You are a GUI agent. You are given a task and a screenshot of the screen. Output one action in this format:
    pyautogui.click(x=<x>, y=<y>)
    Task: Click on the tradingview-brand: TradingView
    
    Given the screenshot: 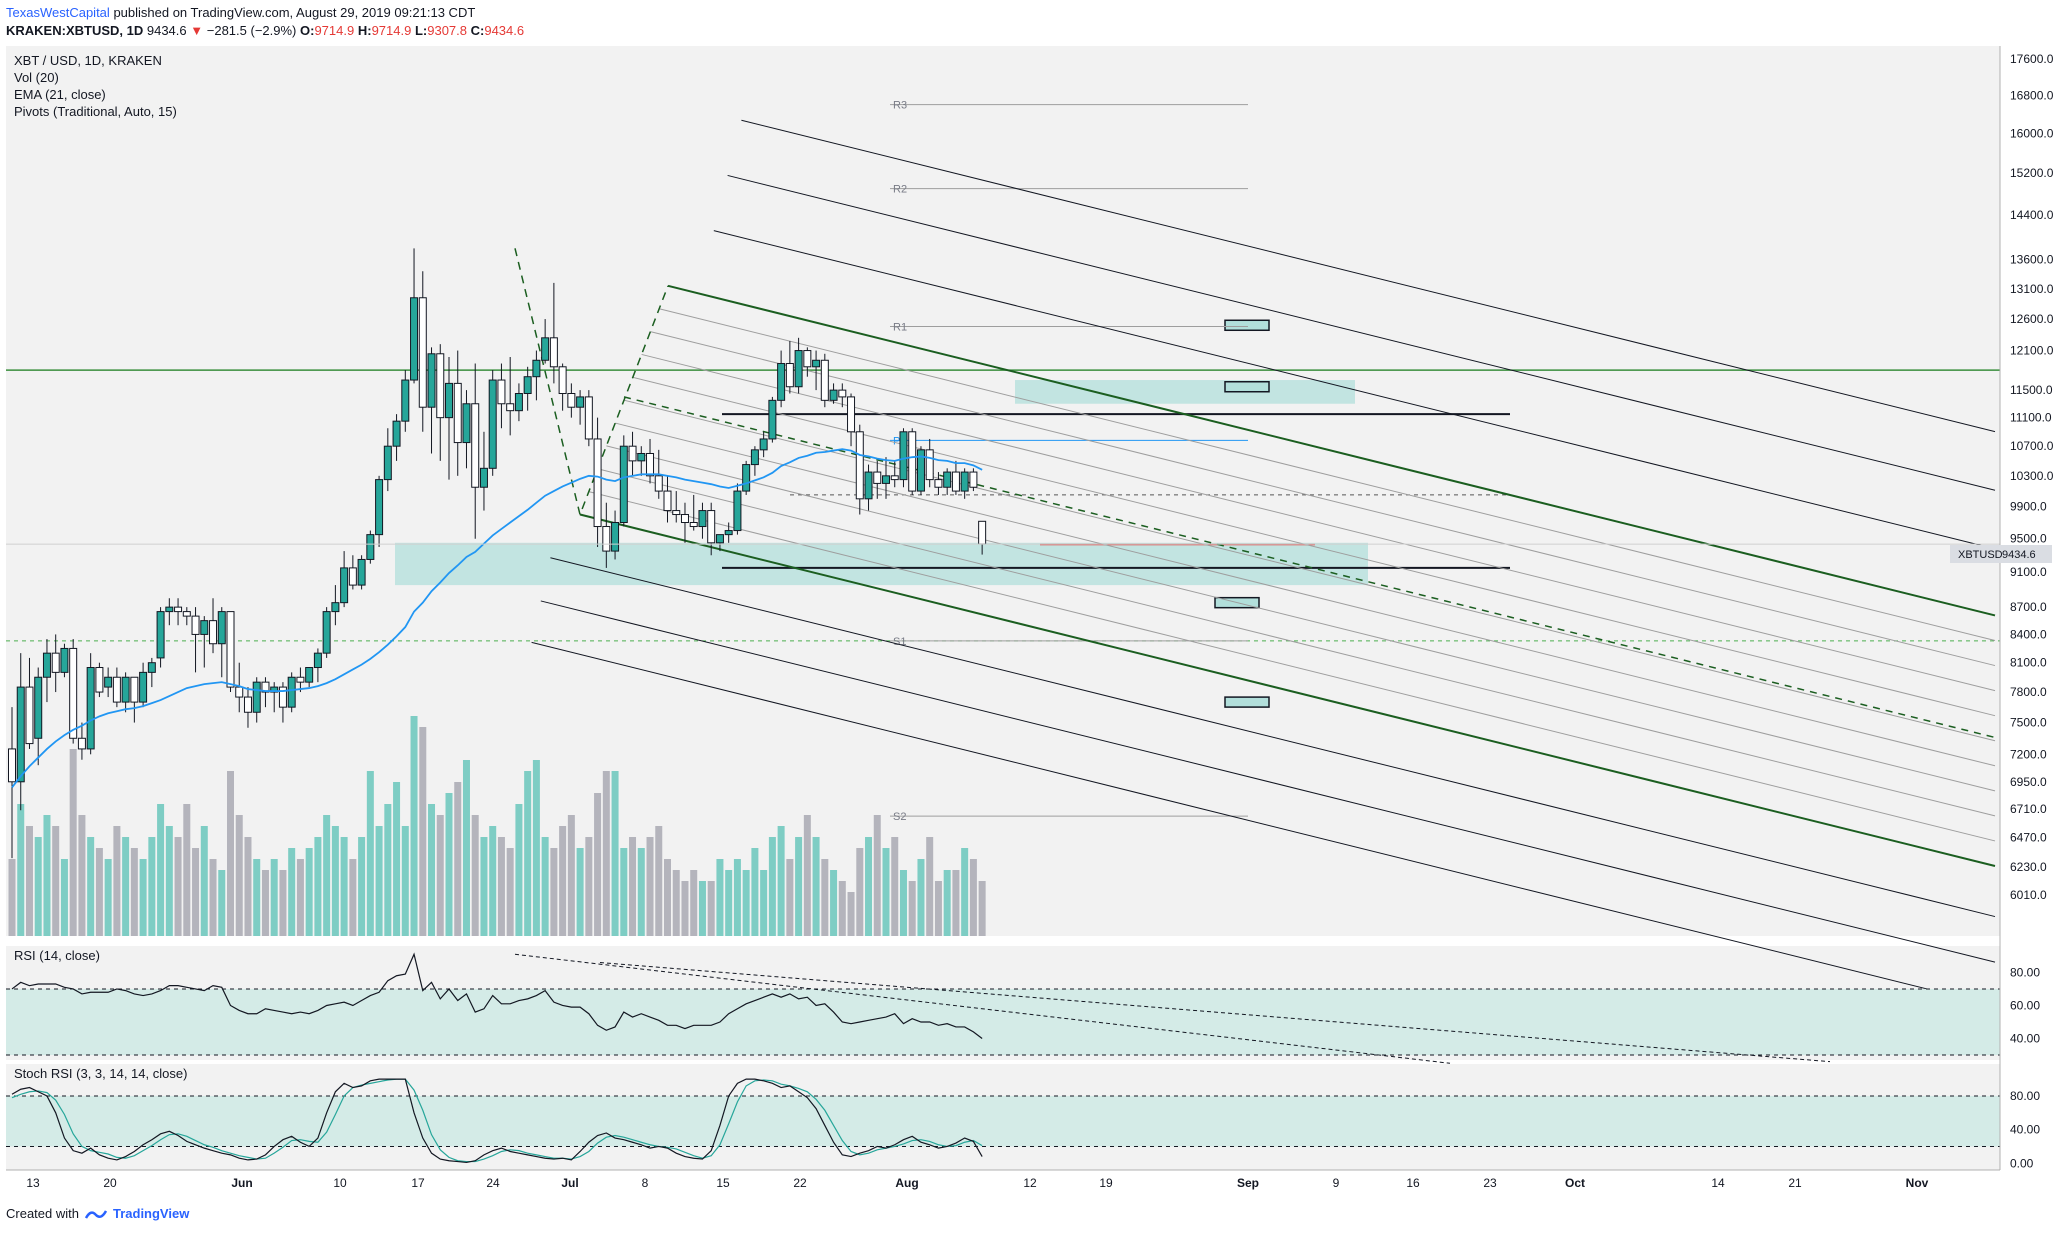 What is the action you would take?
    pyautogui.click(x=151, y=1213)
    